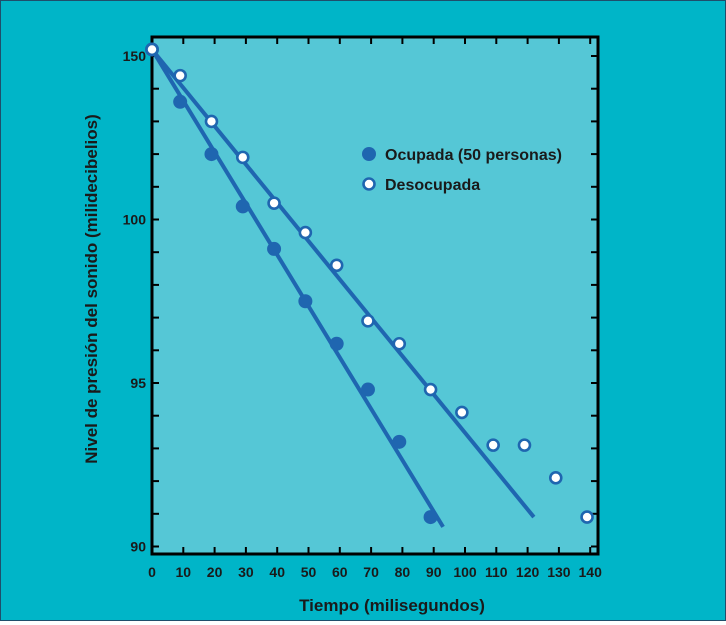  I want to click on x-tick-label: 120, so click(528, 572).